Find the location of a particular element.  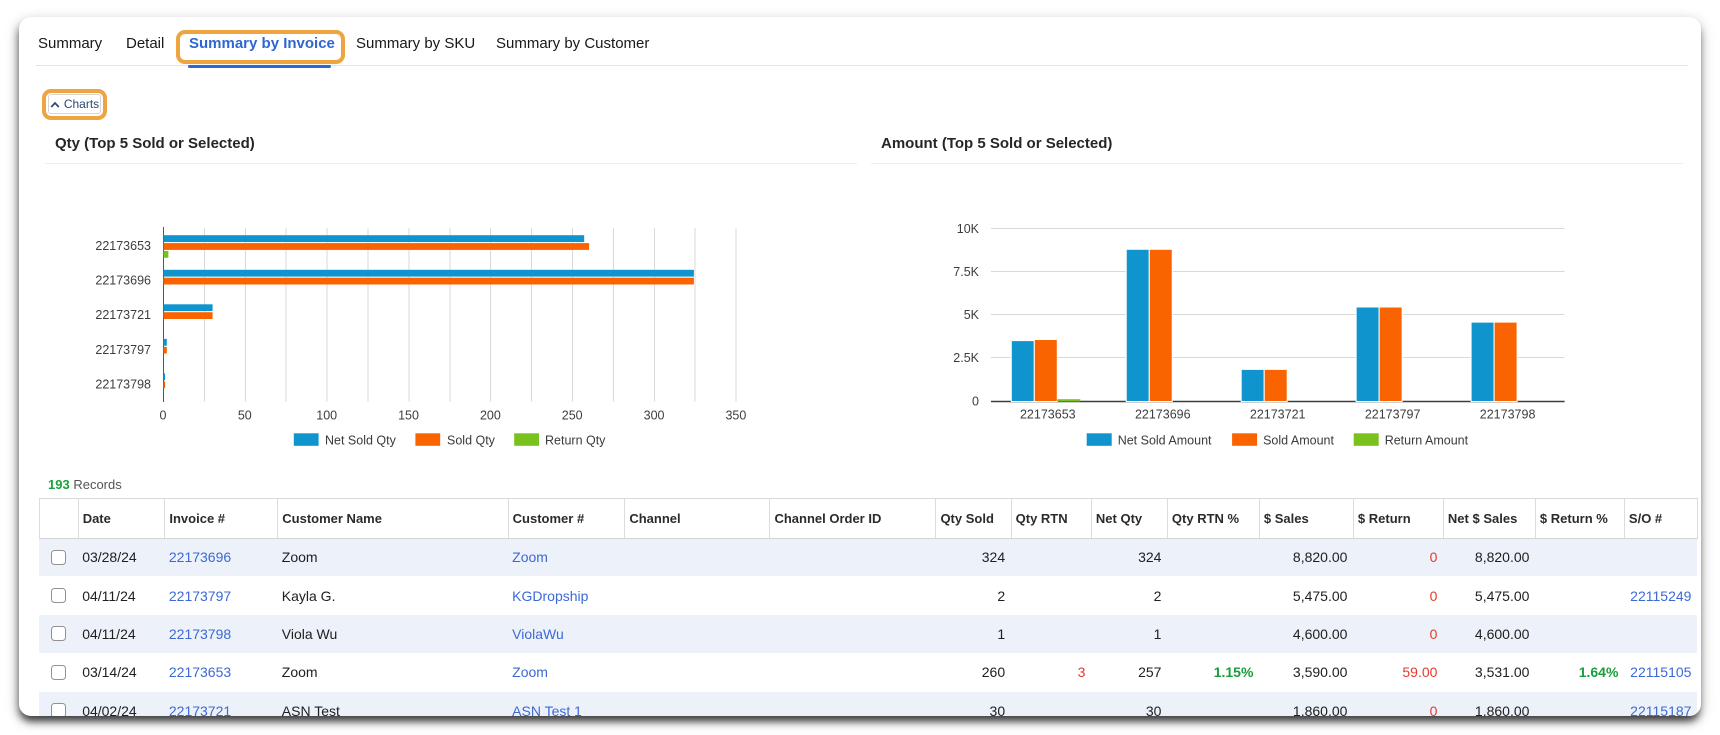

svg-text: 200 is located at coordinates (490, 416).